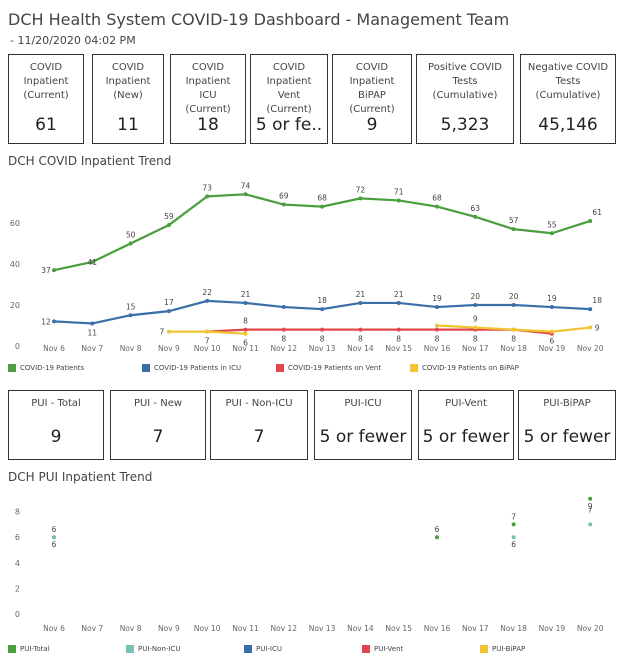 Image resolution: width=624 pixels, height=662 pixels. Describe the element at coordinates (399, 191) in the screenshot. I see `data-label: 71` at that location.